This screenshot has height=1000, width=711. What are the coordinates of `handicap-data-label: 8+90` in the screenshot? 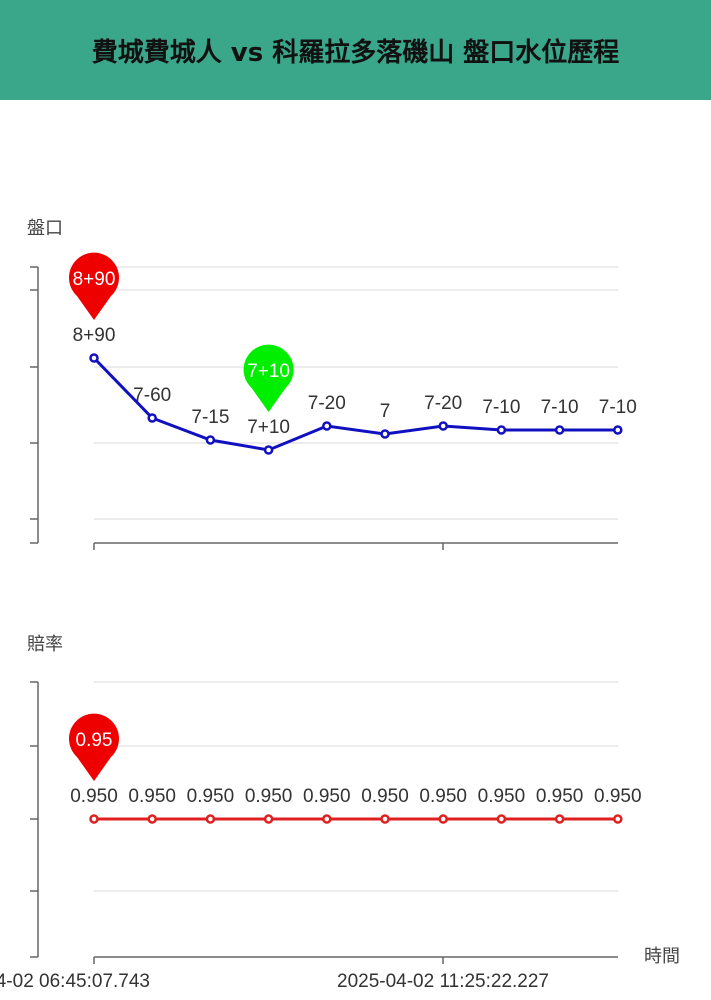 It's located at (94, 335).